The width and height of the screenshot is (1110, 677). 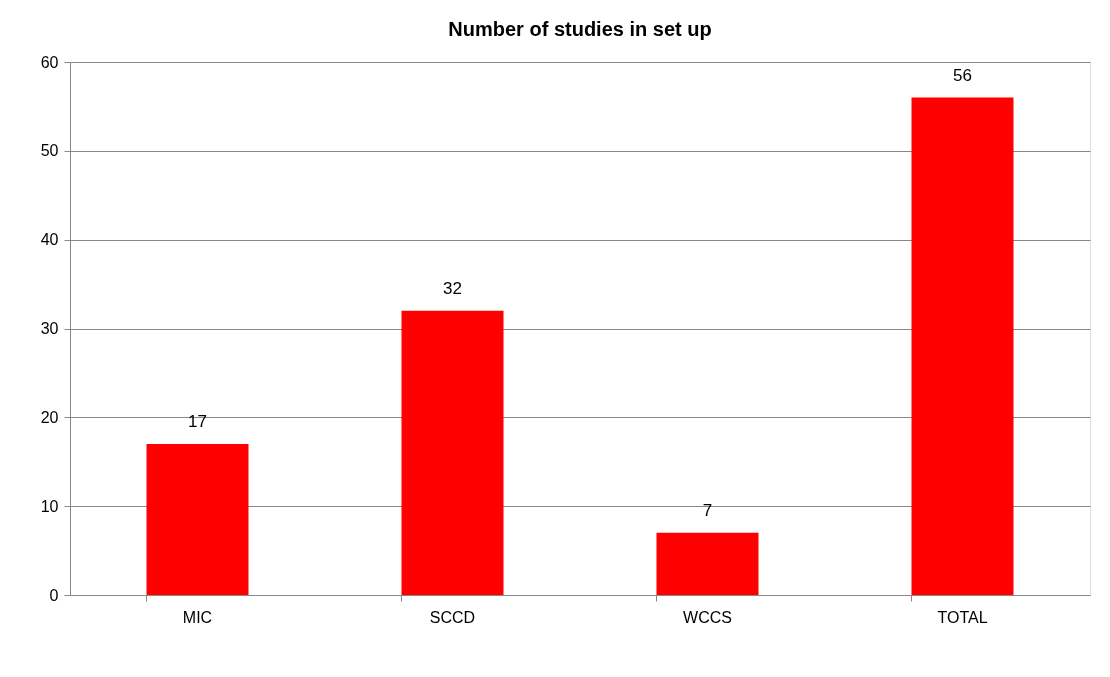 What do you see at coordinates (452, 288) in the screenshot?
I see `data-label: 32` at bounding box center [452, 288].